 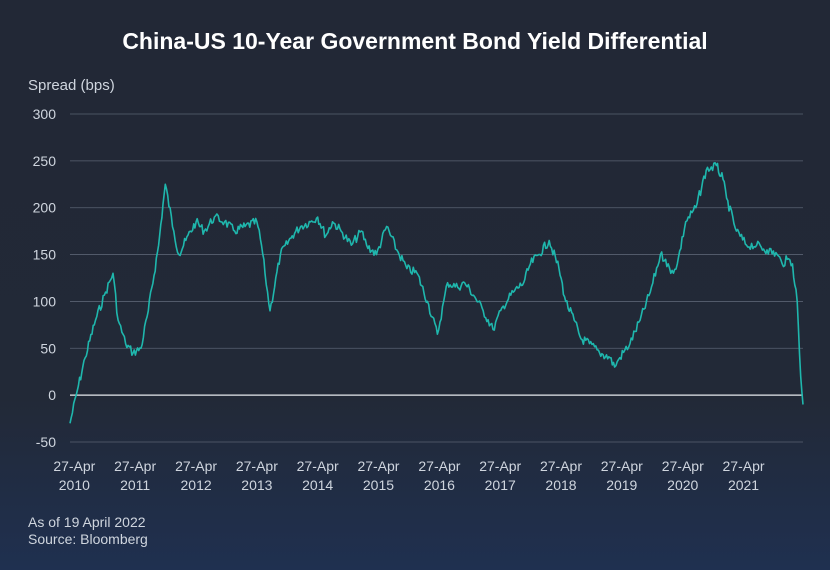 What do you see at coordinates (45, 301) in the screenshot?
I see `y-tick-label: 100` at bounding box center [45, 301].